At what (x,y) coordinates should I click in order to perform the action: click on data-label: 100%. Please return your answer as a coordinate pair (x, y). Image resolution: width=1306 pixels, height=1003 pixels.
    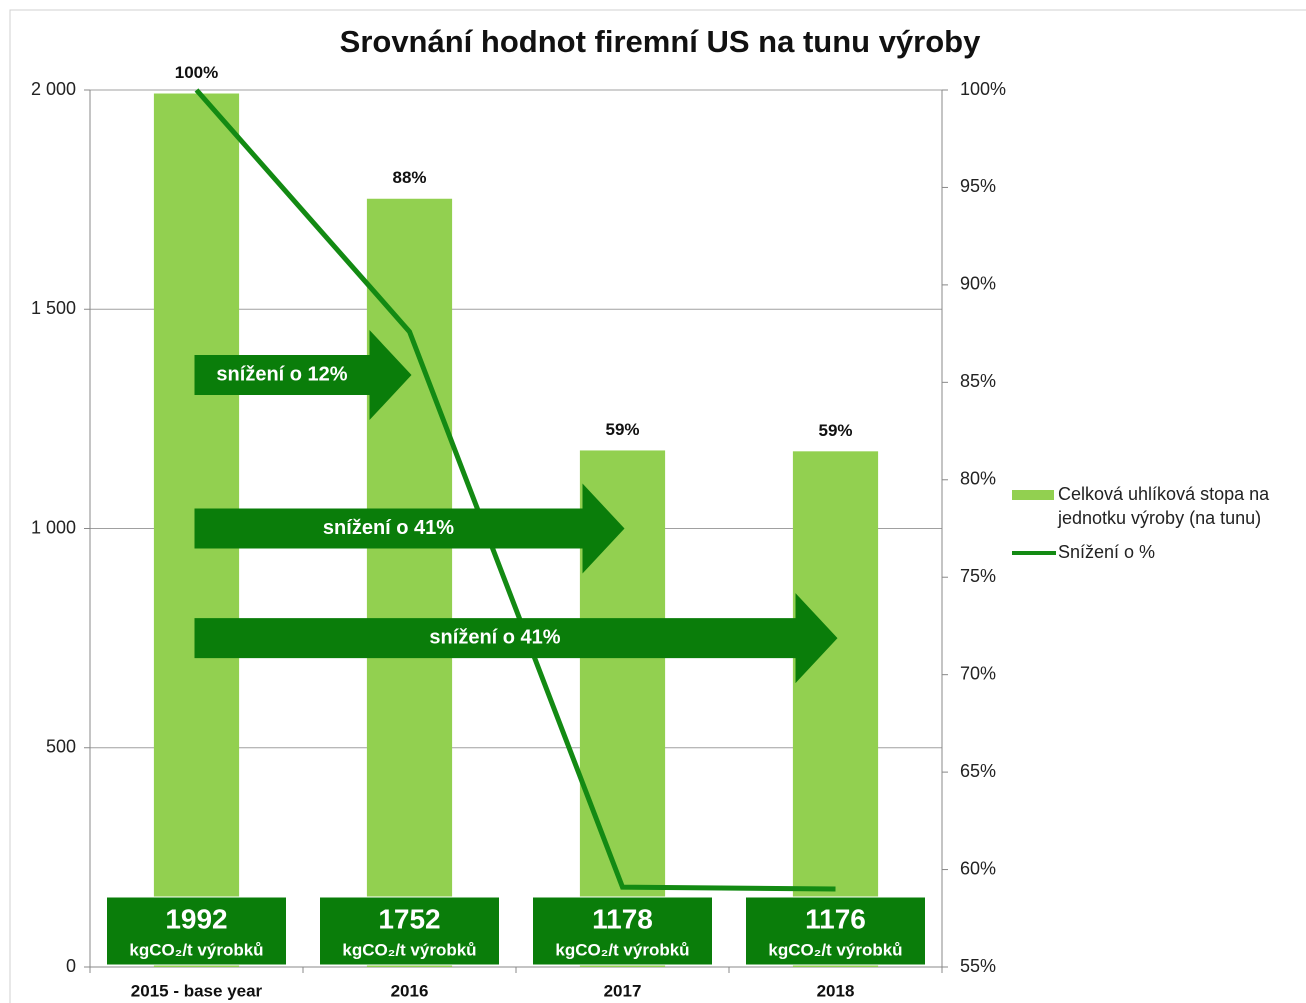
    Looking at the image, I should click on (196, 72).